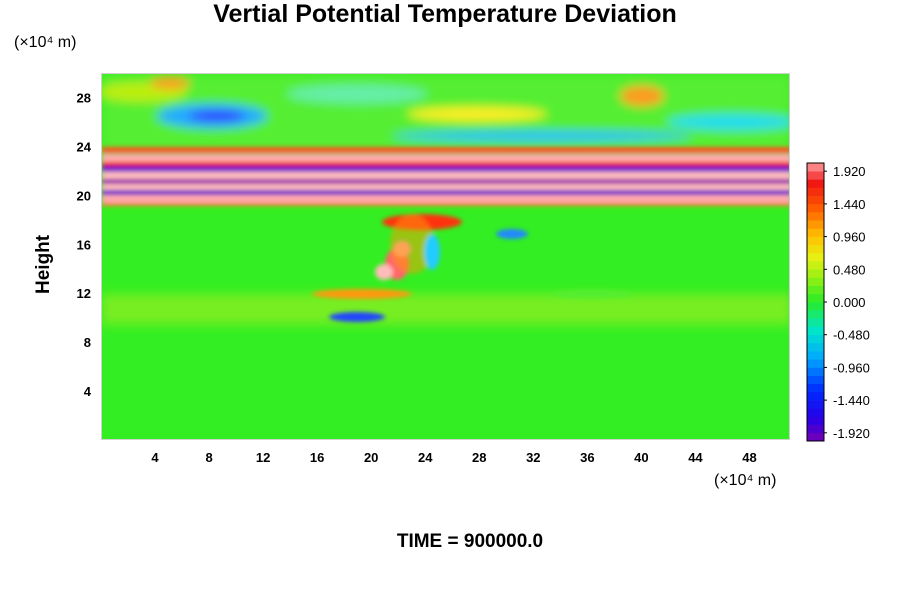  I want to click on colorbar-label: 1.440, so click(849, 204).